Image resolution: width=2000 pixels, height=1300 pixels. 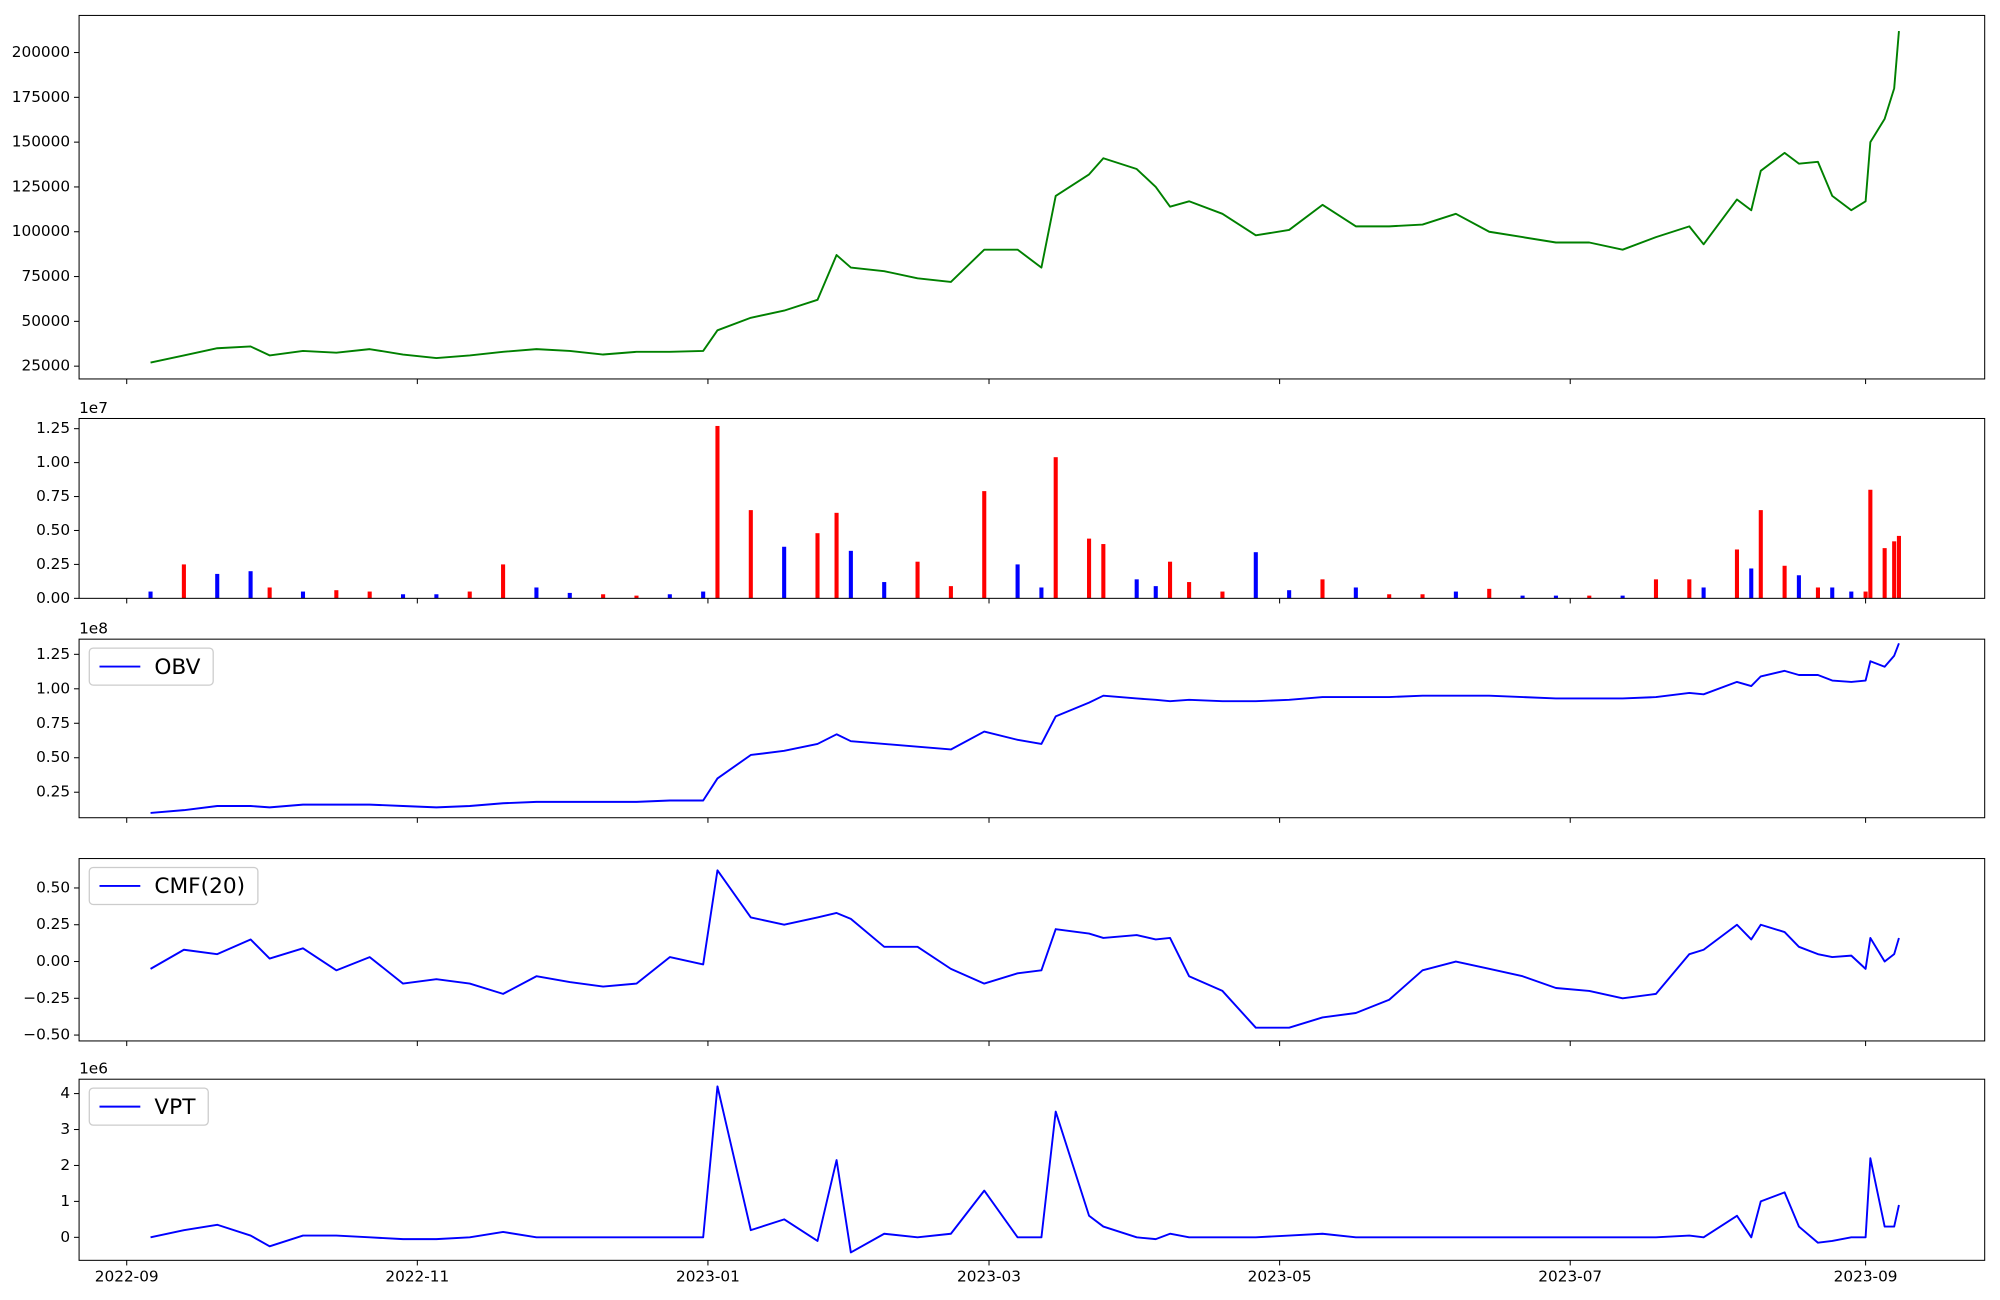 What do you see at coordinates (41, 97) in the screenshot?
I see `y-tick-label: 175000` at bounding box center [41, 97].